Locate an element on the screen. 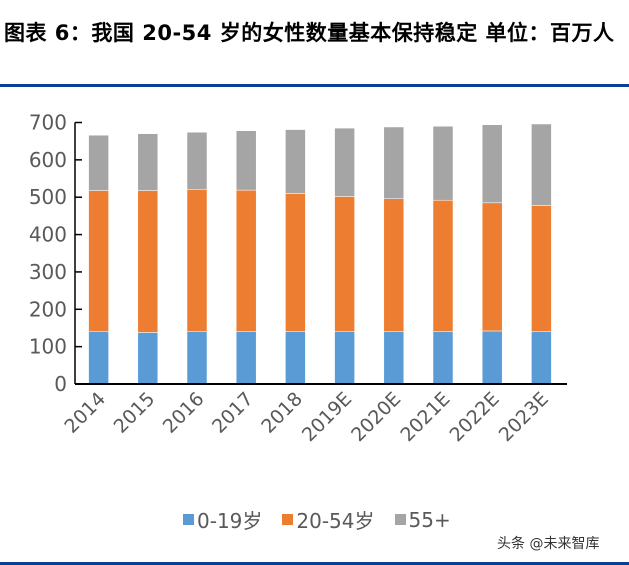 This screenshot has height=565, width=629. legend-label: 55+ is located at coordinates (429, 519).